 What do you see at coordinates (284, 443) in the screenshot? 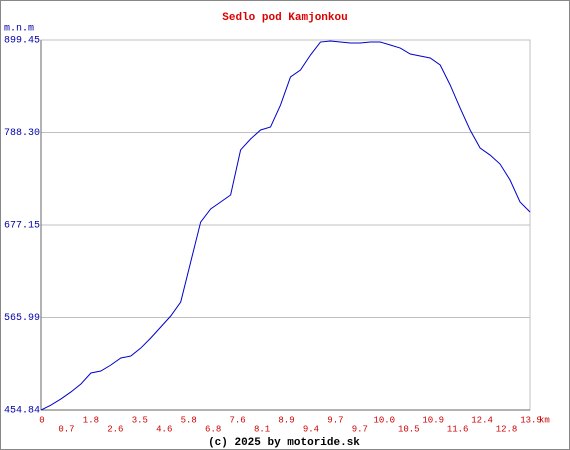
I see `footer: (c) 2025 by motoride.sk` at bounding box center [284, 443].